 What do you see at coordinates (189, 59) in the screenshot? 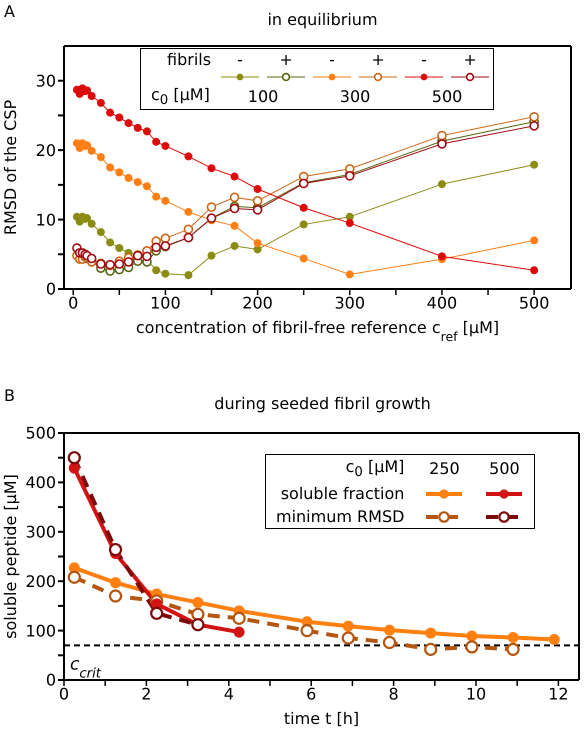
I see `legend-title: fibrils` at bounding box center [189, 59].